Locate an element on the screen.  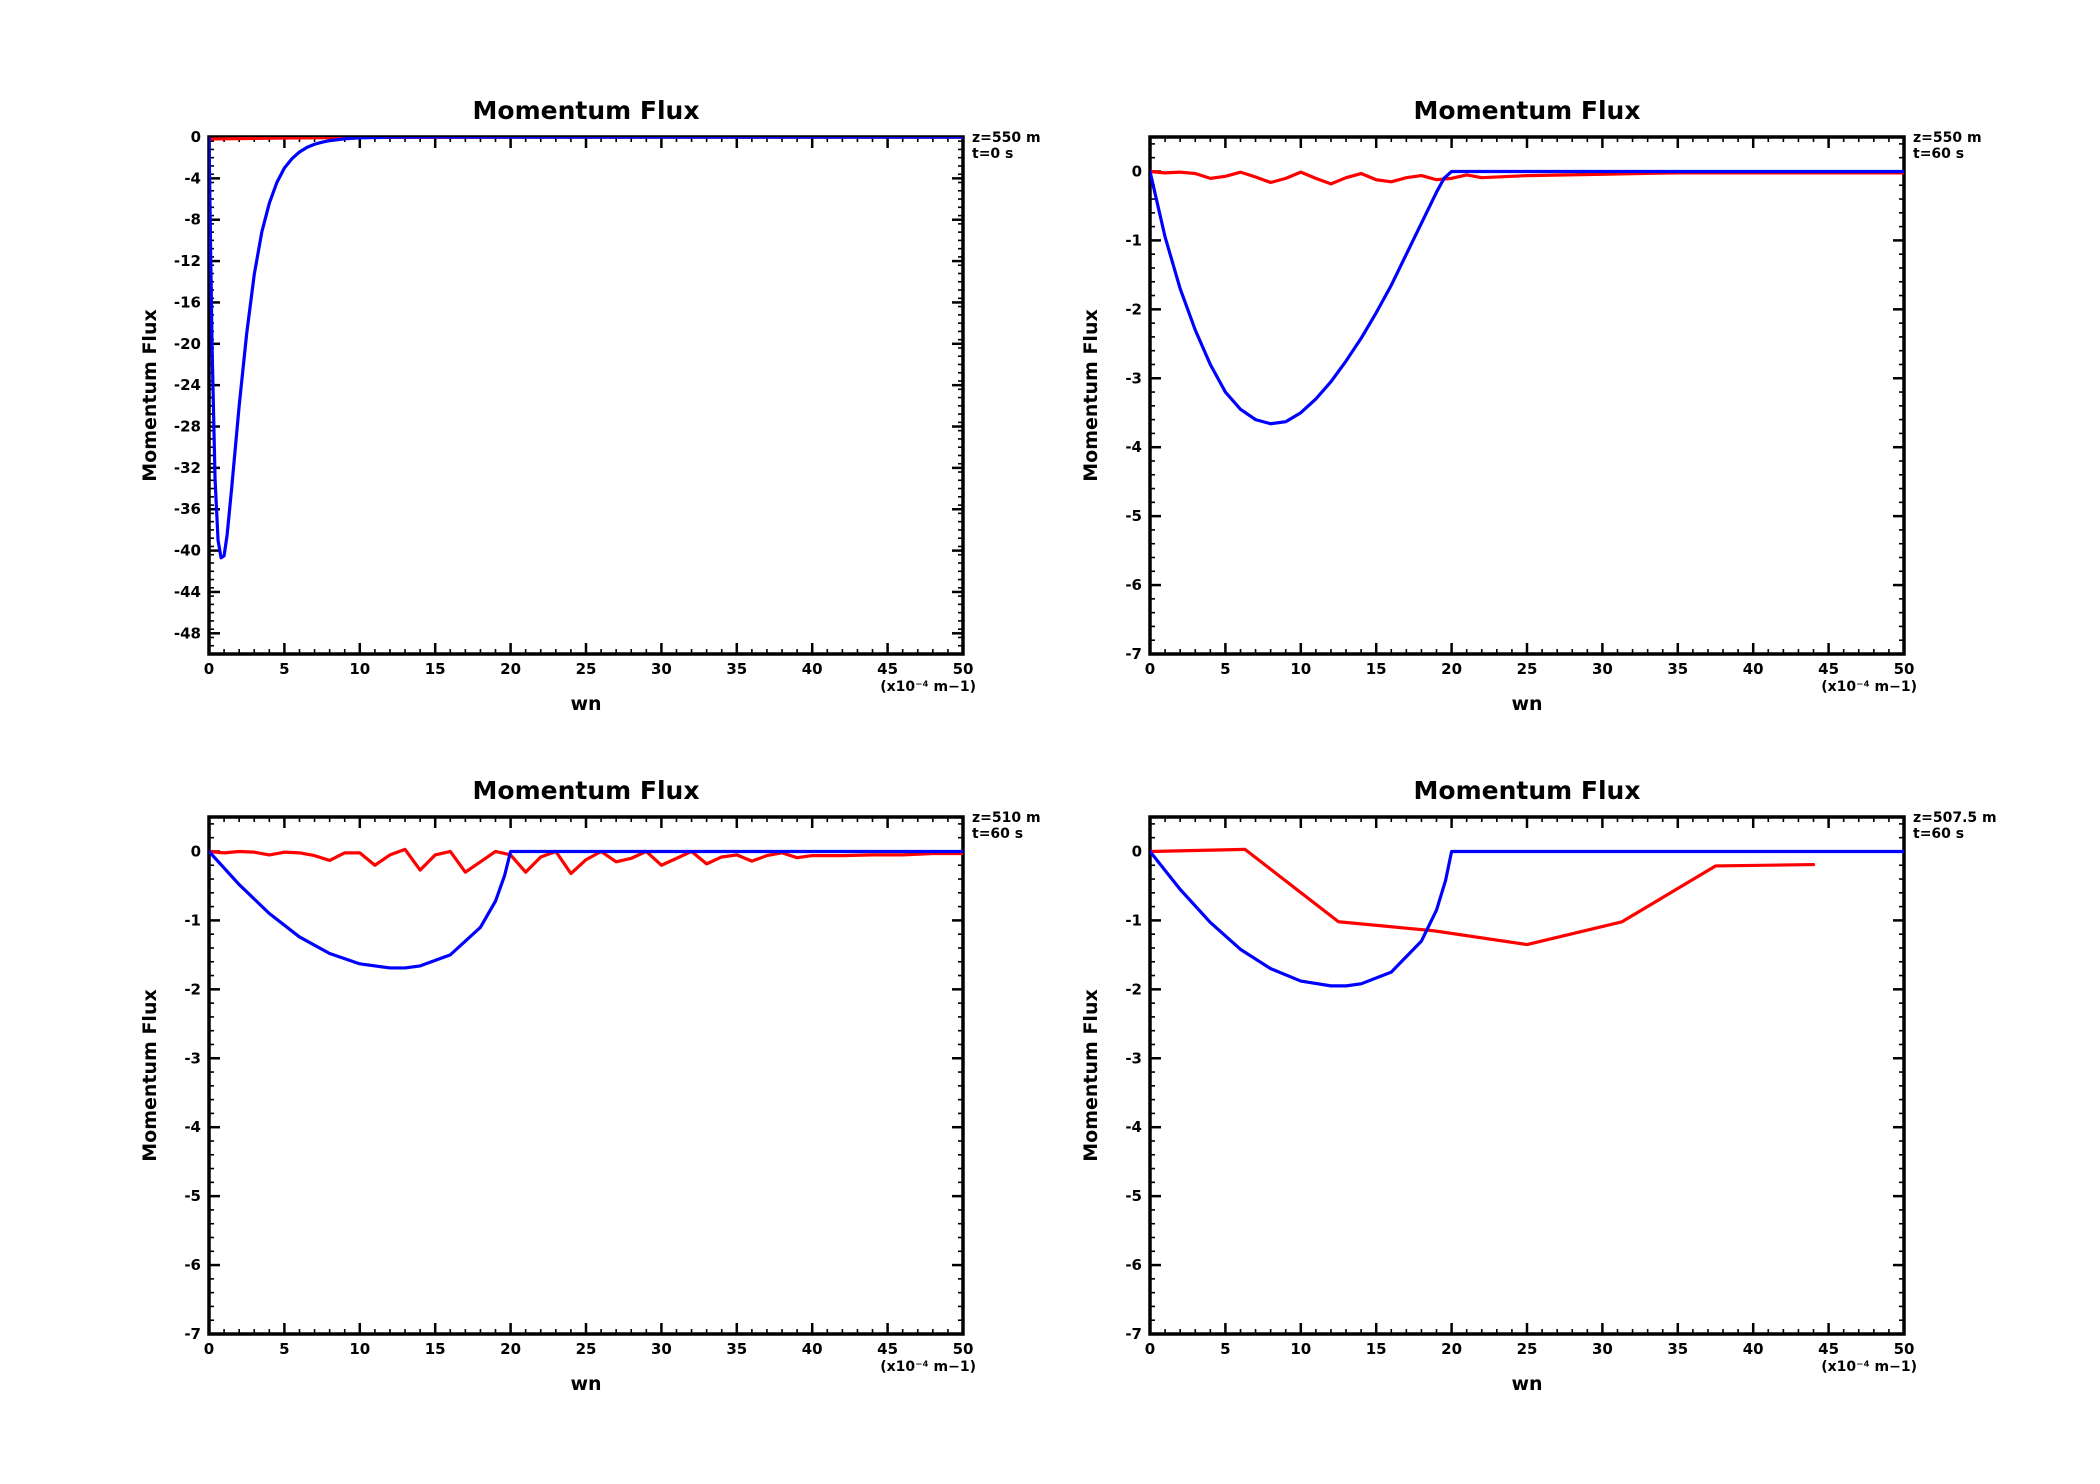
blue-series-line is located at coordinates (586, 909).